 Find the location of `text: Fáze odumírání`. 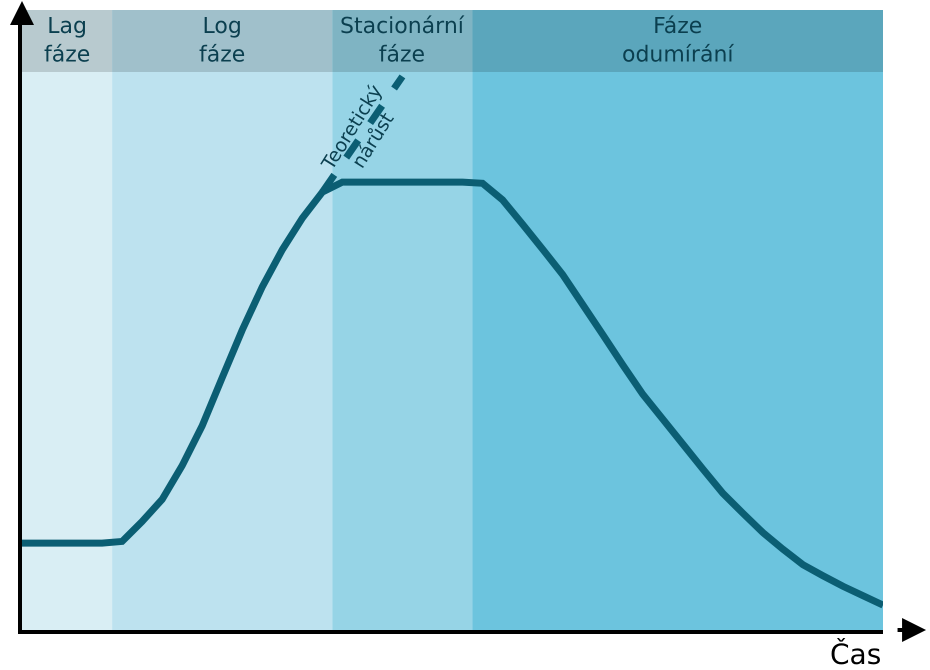

text: Fáze odumírání is located at coordinates (678, 41).